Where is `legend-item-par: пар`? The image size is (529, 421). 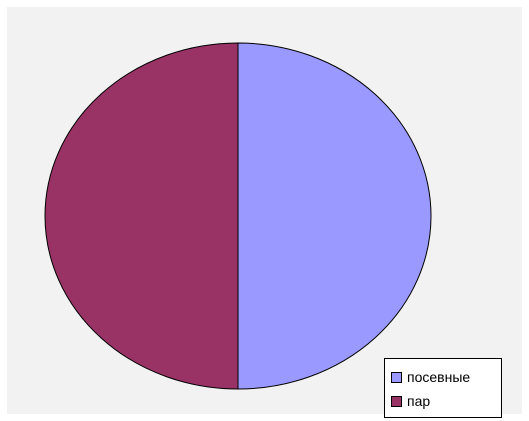
legend-item-par: пар is located at coordinates (446, 401).